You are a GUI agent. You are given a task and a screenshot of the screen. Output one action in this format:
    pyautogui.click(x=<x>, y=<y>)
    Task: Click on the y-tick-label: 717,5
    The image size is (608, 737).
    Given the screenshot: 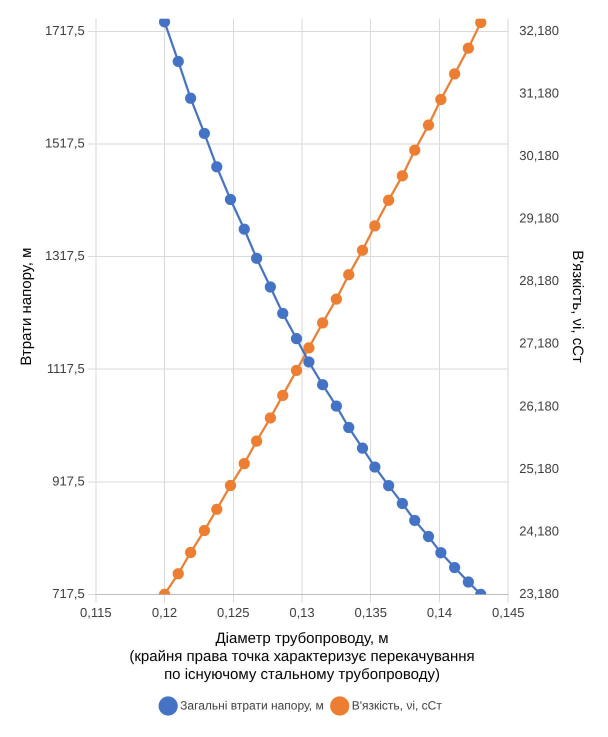 What is the action you would take?
    pyautogui.click(x=68, y=593)
    